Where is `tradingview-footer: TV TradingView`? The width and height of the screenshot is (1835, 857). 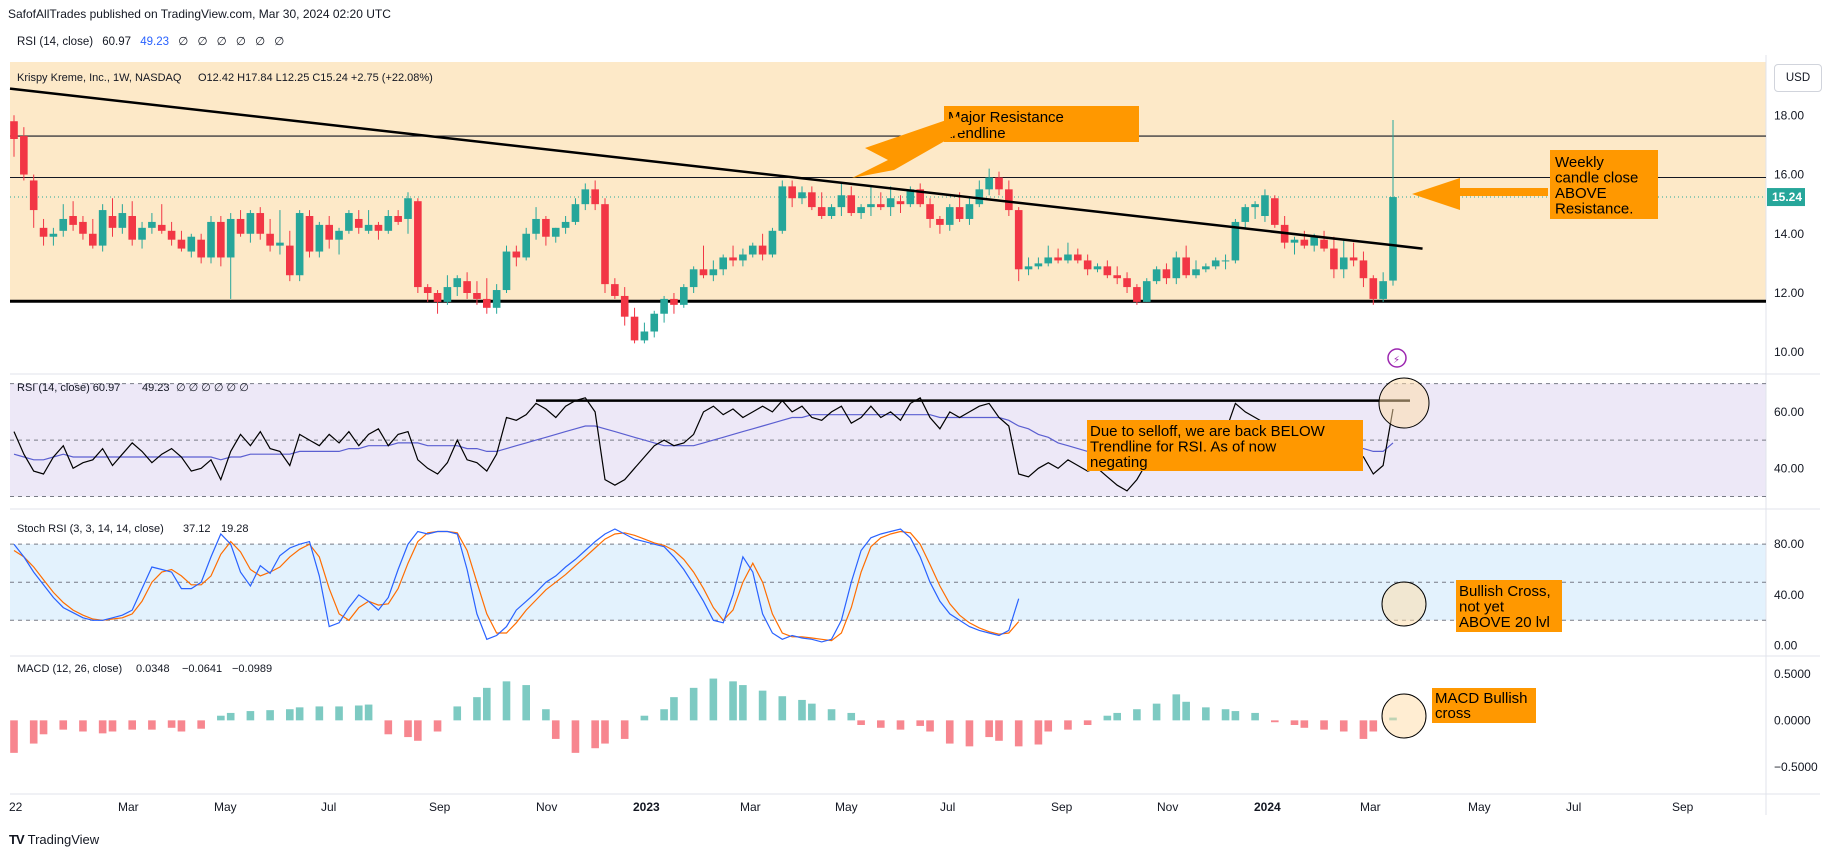 tradingview-footer: TV TradingView is located at coordinates (54, 839).